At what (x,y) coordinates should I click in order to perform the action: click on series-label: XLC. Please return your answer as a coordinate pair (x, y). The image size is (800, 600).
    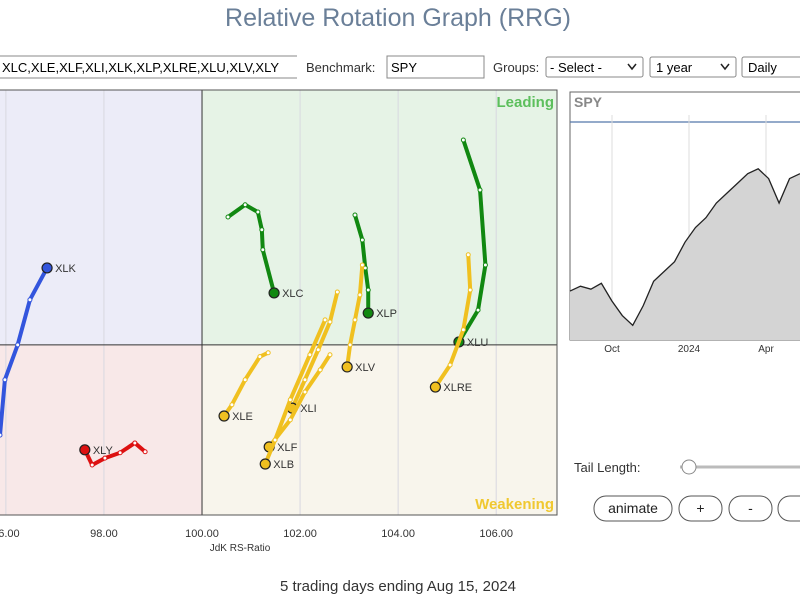
    Looking at the image, I should click on (292, 294).